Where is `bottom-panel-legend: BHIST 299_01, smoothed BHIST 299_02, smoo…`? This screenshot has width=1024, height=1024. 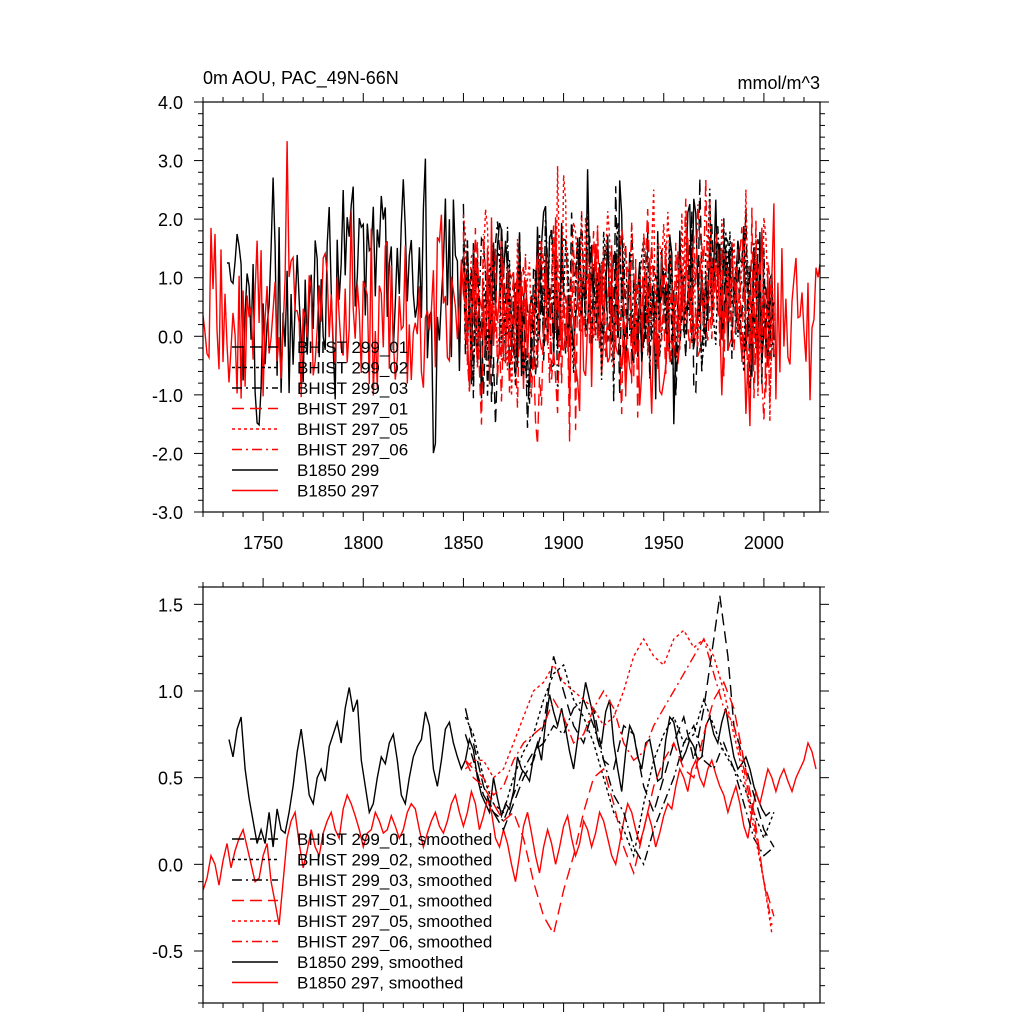
bottom-panel-legend: BHIST 299_01, smoothed BHIST 299_02, smoo… is located at coordinates (362, 911).